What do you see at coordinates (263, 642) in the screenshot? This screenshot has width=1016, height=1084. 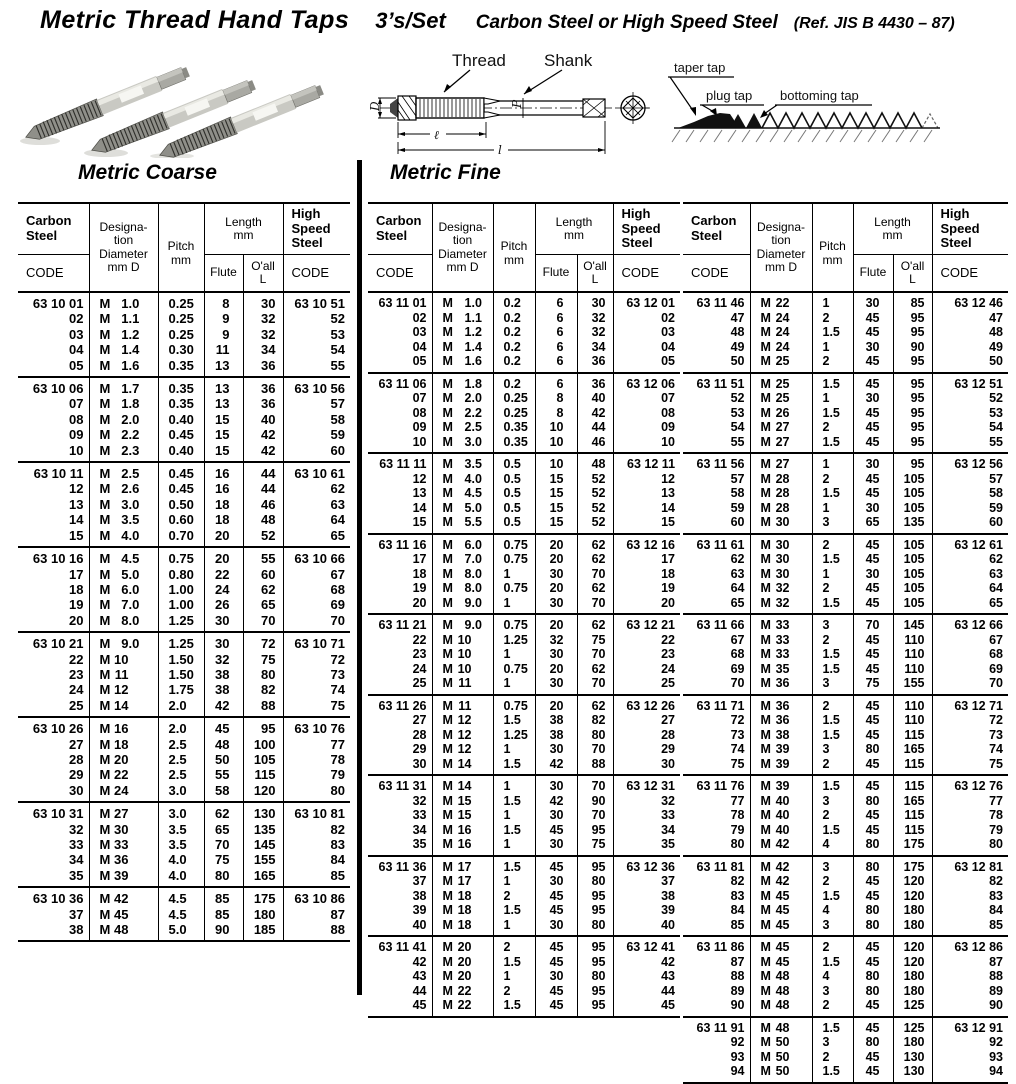 I see `cell-oall: 72` at bounding box center [263, 642].